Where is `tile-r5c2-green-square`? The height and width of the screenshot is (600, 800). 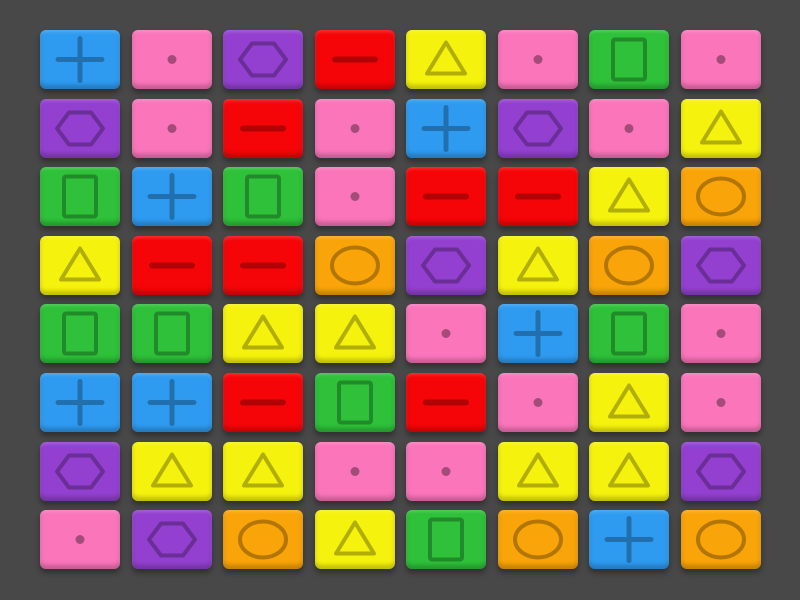
tile-r5c2-green-square is located at coordinates (171, 334).